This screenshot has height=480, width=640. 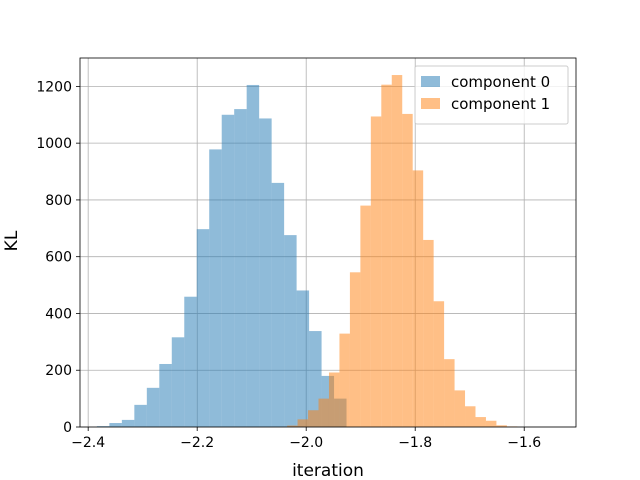 What do you see at coordinates (12, 240) in the screenshot?
I see `y-axis-label: KL` at bounding box center [12, 240].